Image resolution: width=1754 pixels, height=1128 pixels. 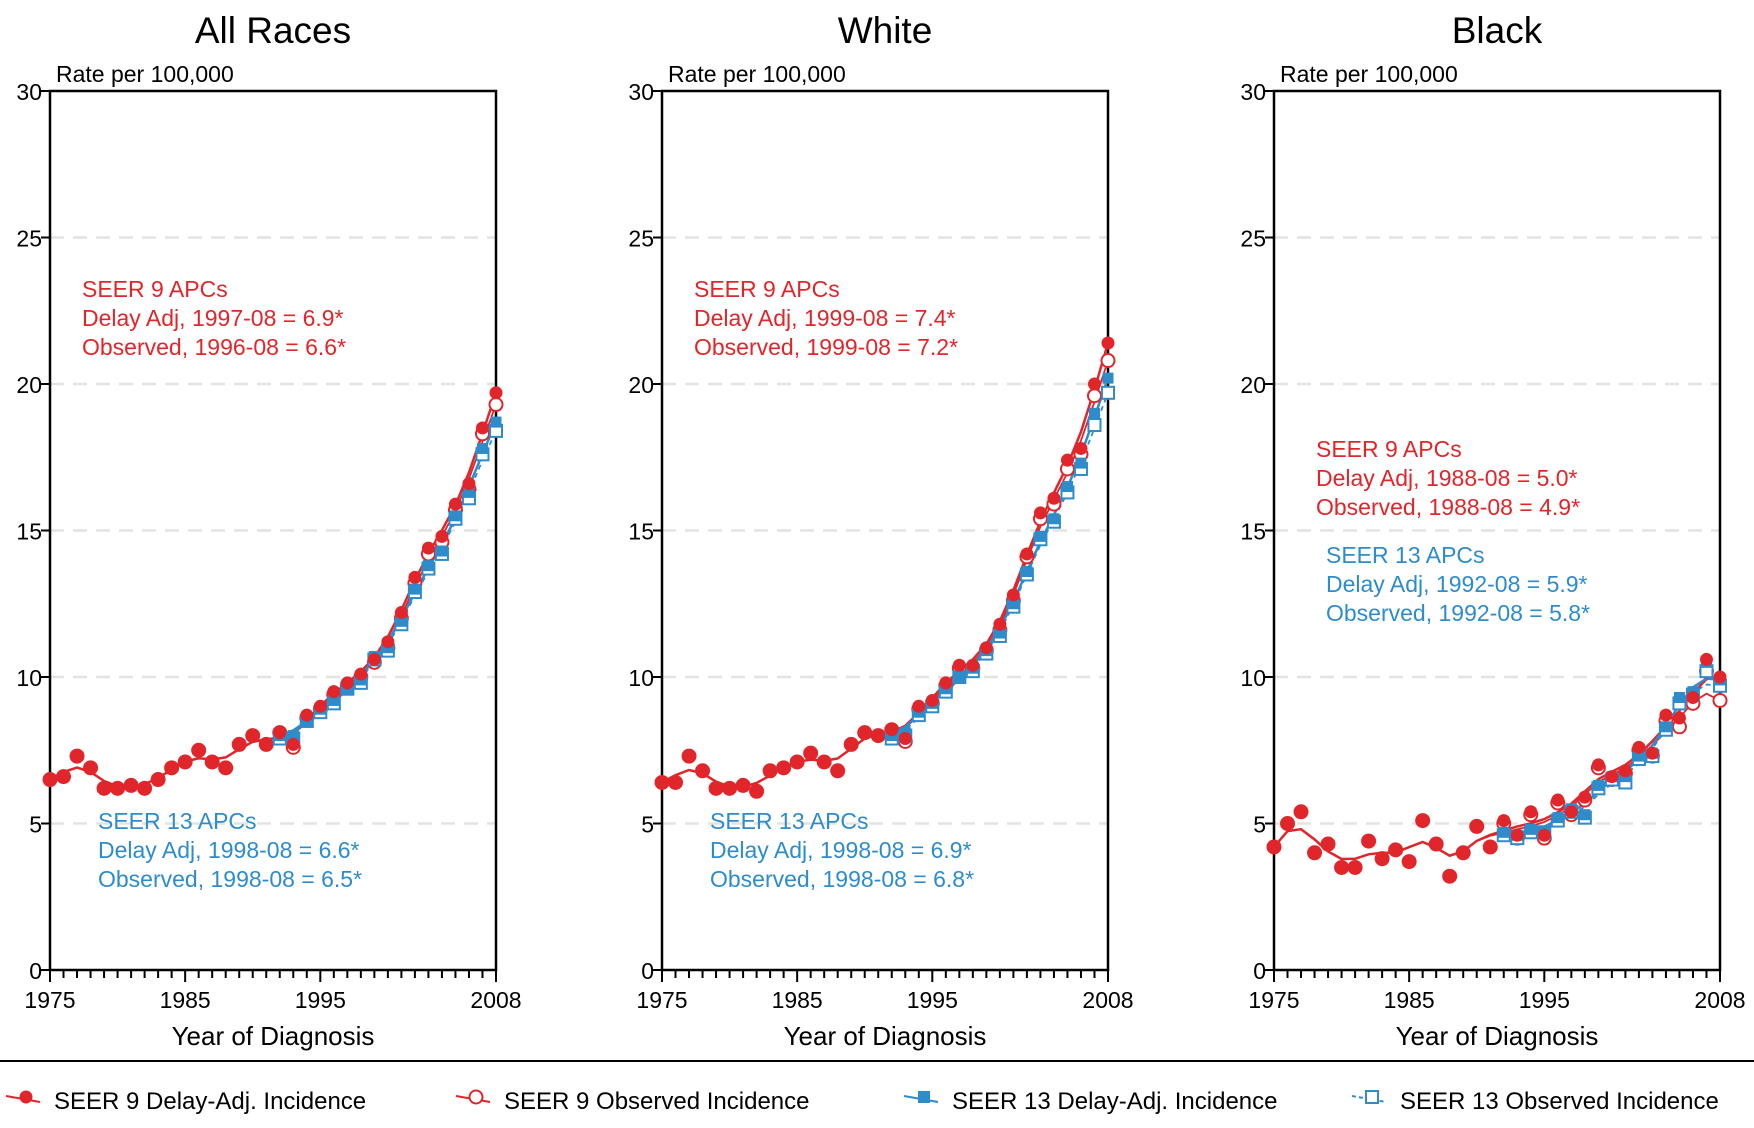 What do you see at coordinates (1107, 1000) in the screenshot?
I see `x-tick-label: 2008` at bounding box center [1107, 1000].